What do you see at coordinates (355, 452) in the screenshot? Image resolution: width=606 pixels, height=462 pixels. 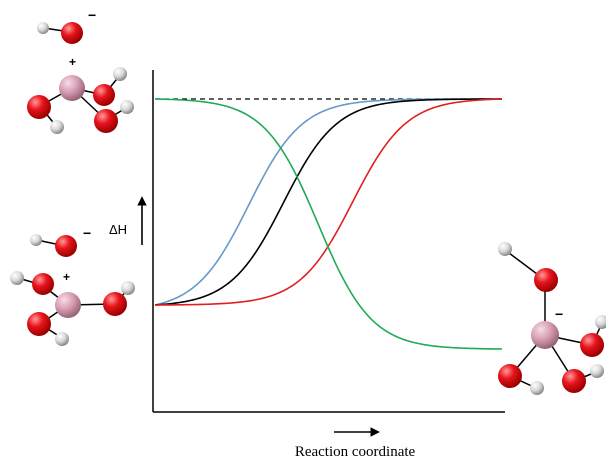 I see `reaction-coordinate-label: Reaction coordinate` at bounding box center [355, 452].